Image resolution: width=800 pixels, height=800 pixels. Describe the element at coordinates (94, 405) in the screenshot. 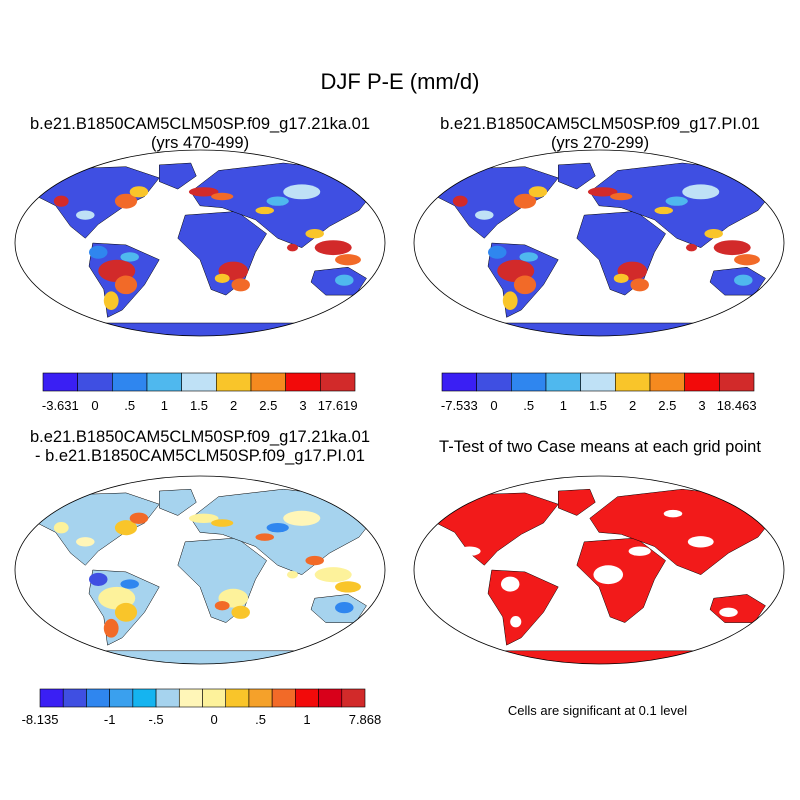

I see `colorbar-1-label-1: 0` at that location.